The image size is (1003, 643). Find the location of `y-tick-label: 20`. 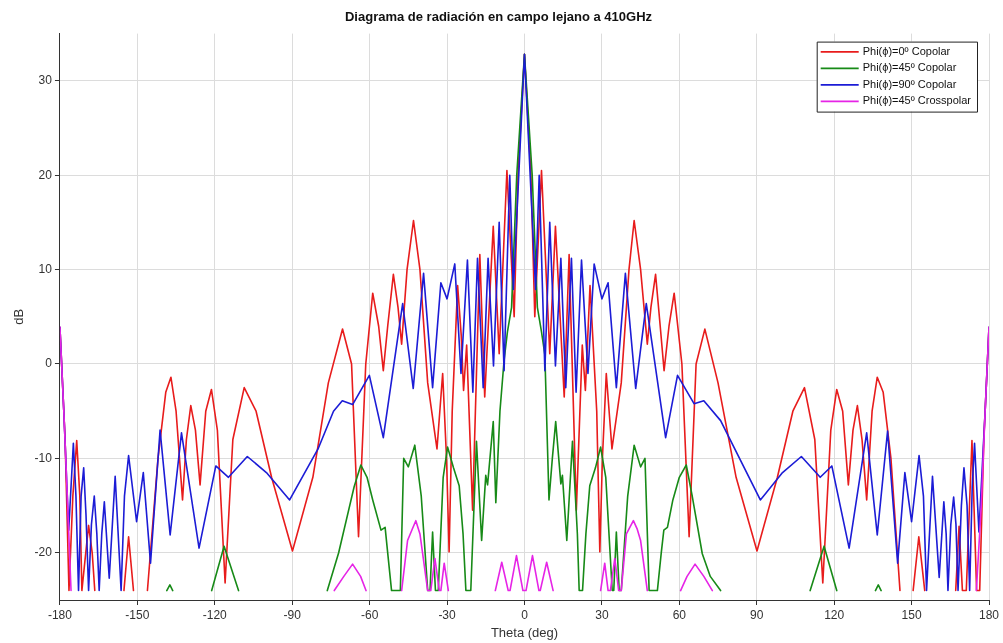

y-tick-label: 20 is located at coordinates (45, 174).